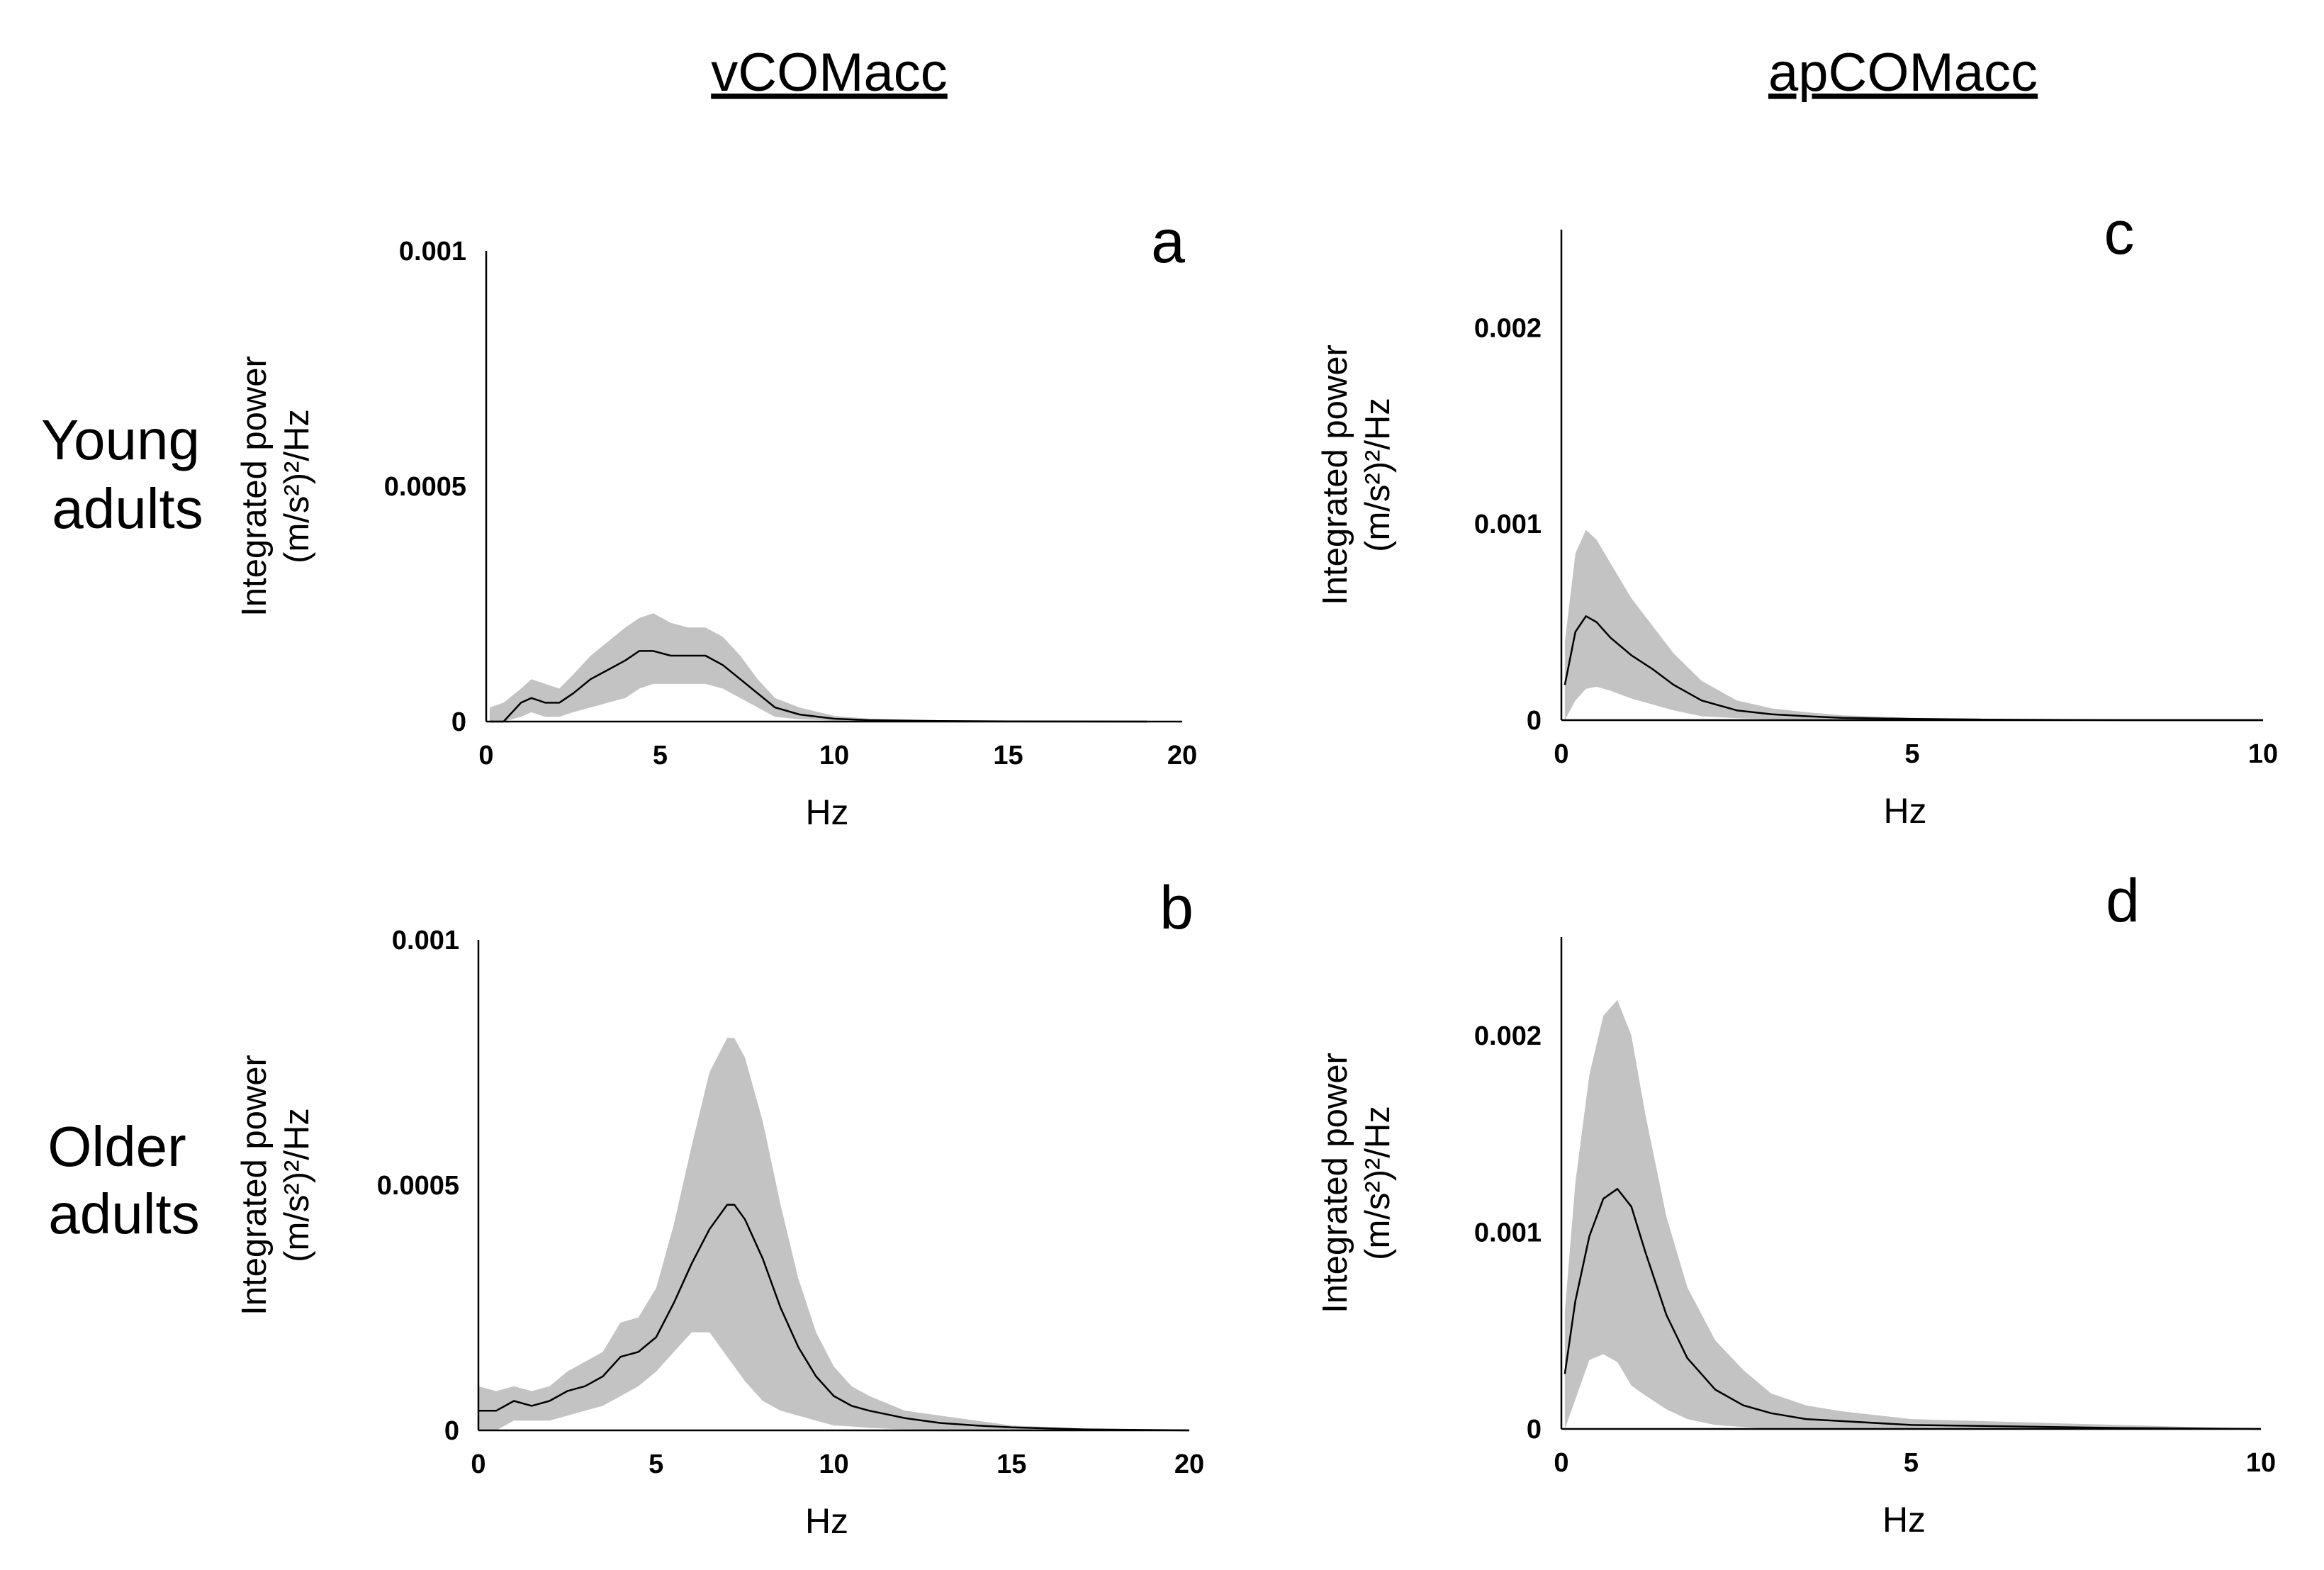 This screenshot has width=2324, height=1570. What do you see at coordinates (122, 474) in the screenshot?
I see `row-label-young: Young adults` at bounding box center [122, 474].